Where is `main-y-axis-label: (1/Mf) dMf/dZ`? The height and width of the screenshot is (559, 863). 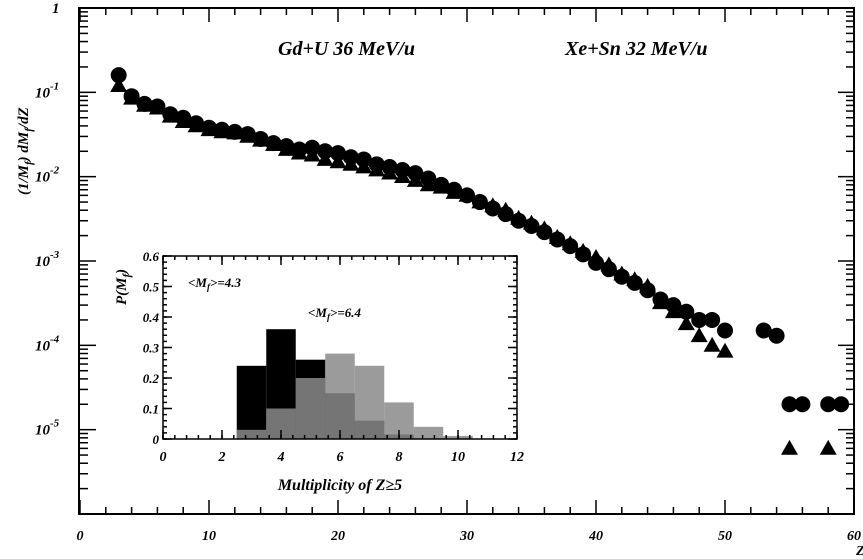
main-y-axis-label: (1/Mf) dMf/dZ is located at coordinates (25, 151).